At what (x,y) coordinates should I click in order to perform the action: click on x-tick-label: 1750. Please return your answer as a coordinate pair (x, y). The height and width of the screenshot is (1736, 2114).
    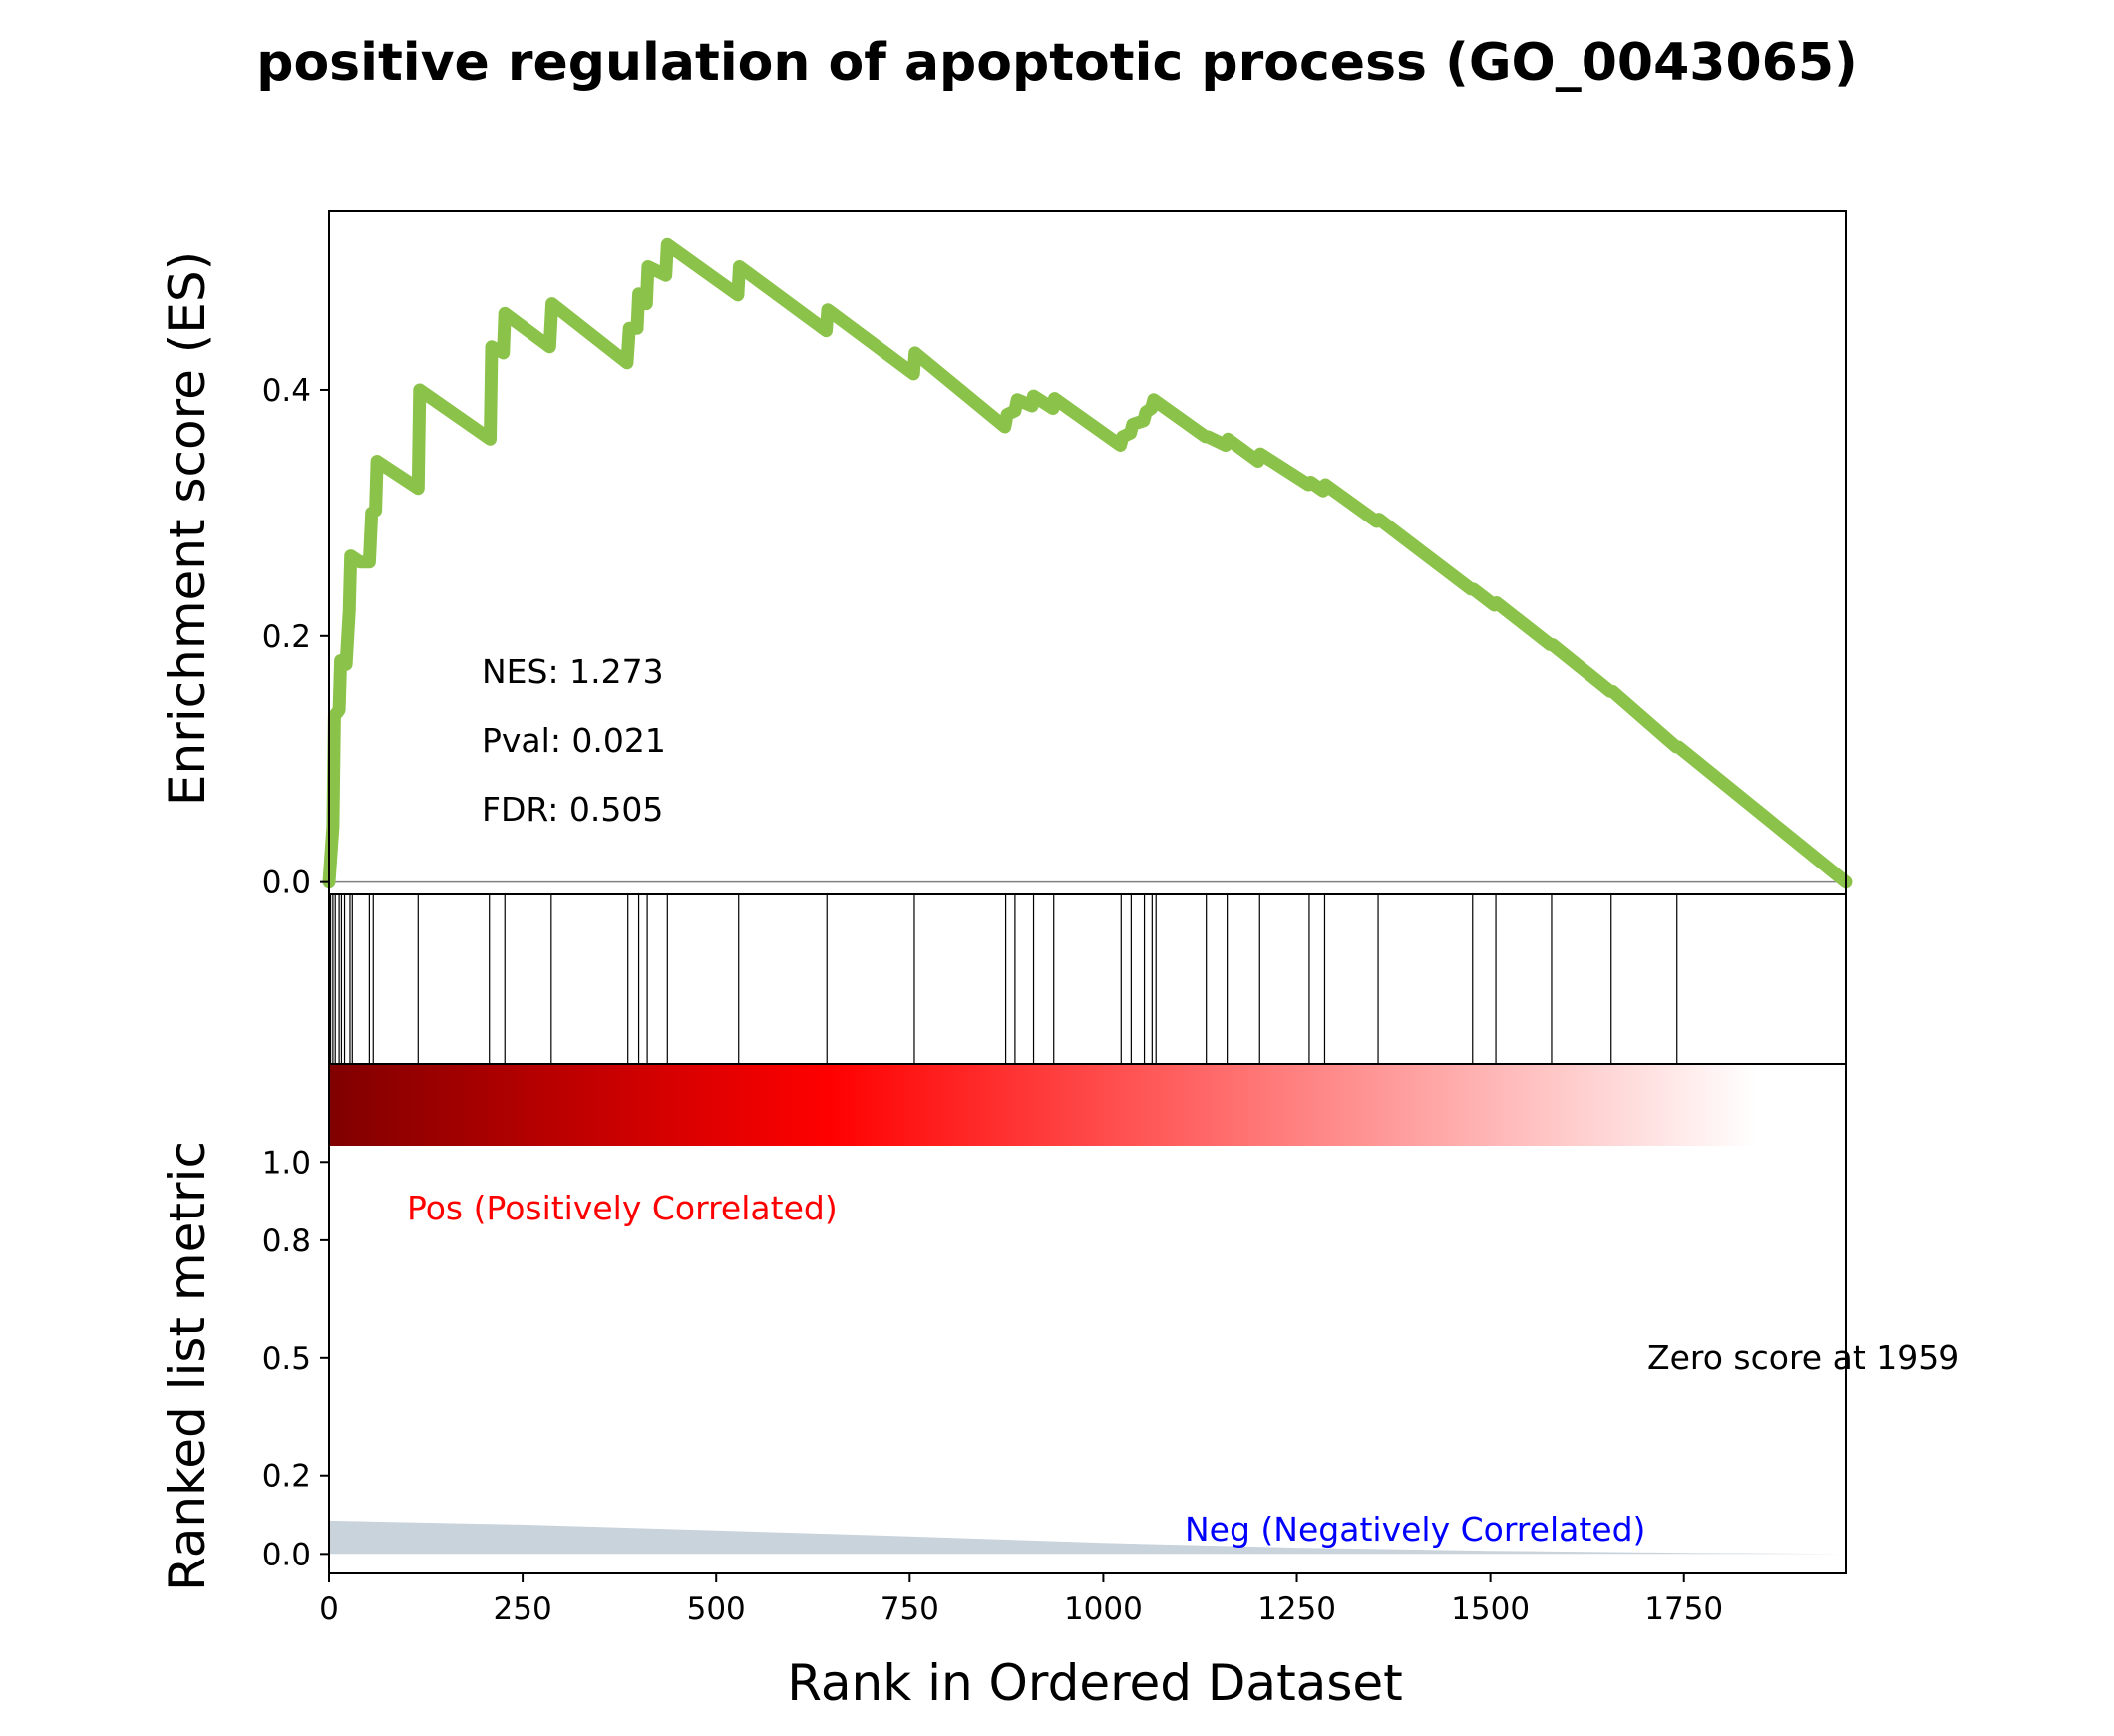
    Looking at the image, I should click on (1683, 1609).